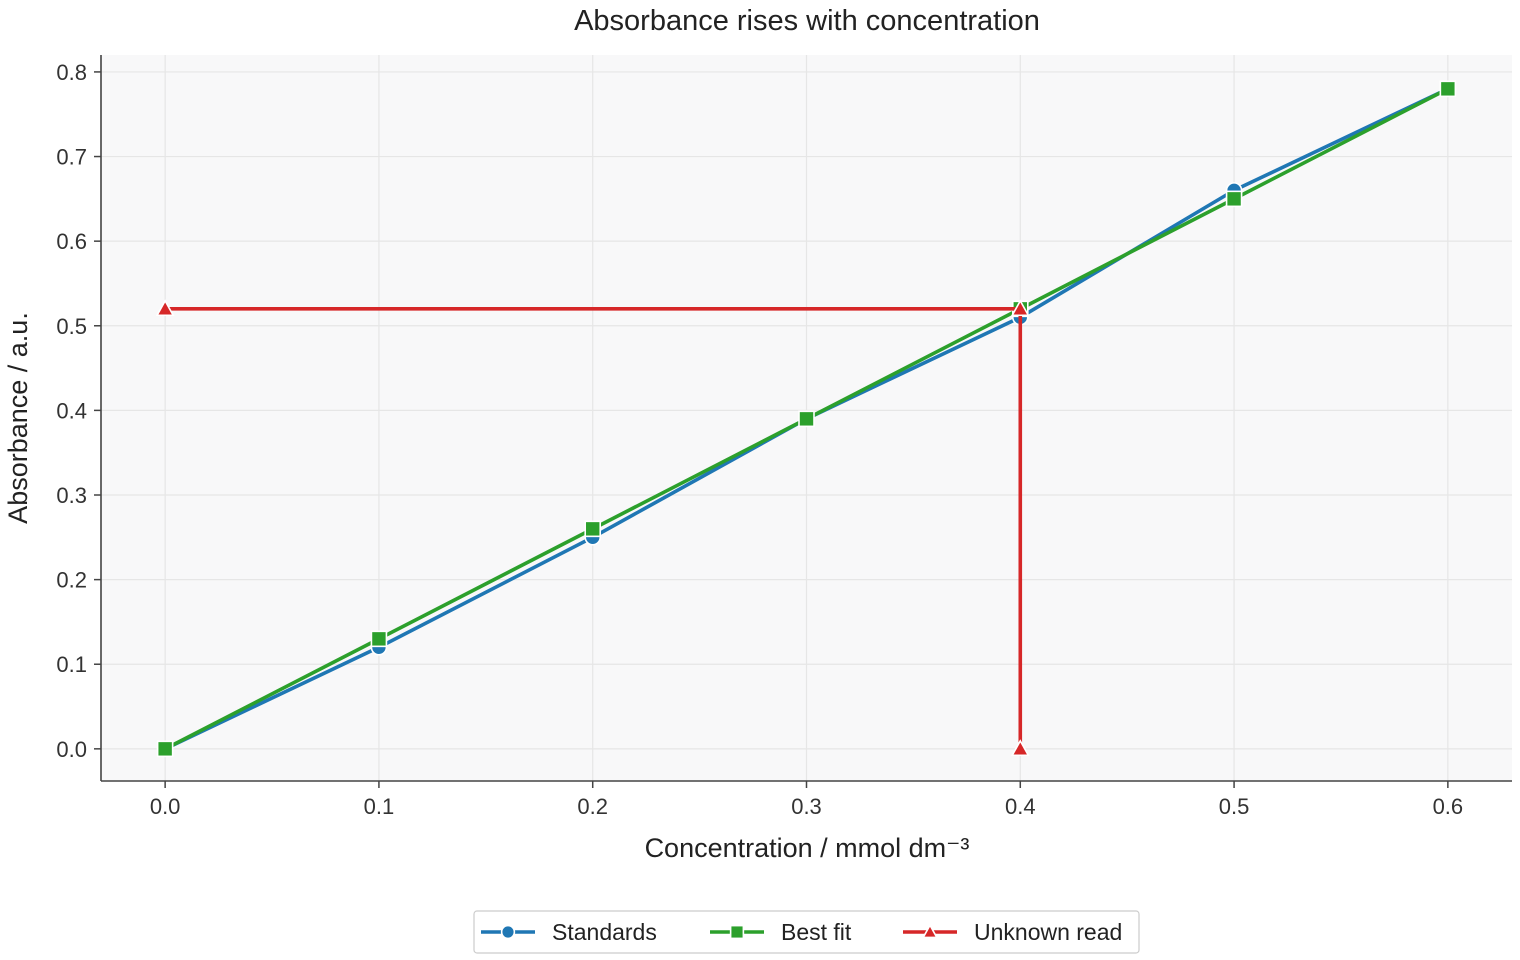 The width and height of the screenshot is (1520, 960). What do you see at coordinates (807, 848) in the screenshot?
I see `x-axis-title: Concentration / mmol dm⁻³` at bounding box center [807, 848].